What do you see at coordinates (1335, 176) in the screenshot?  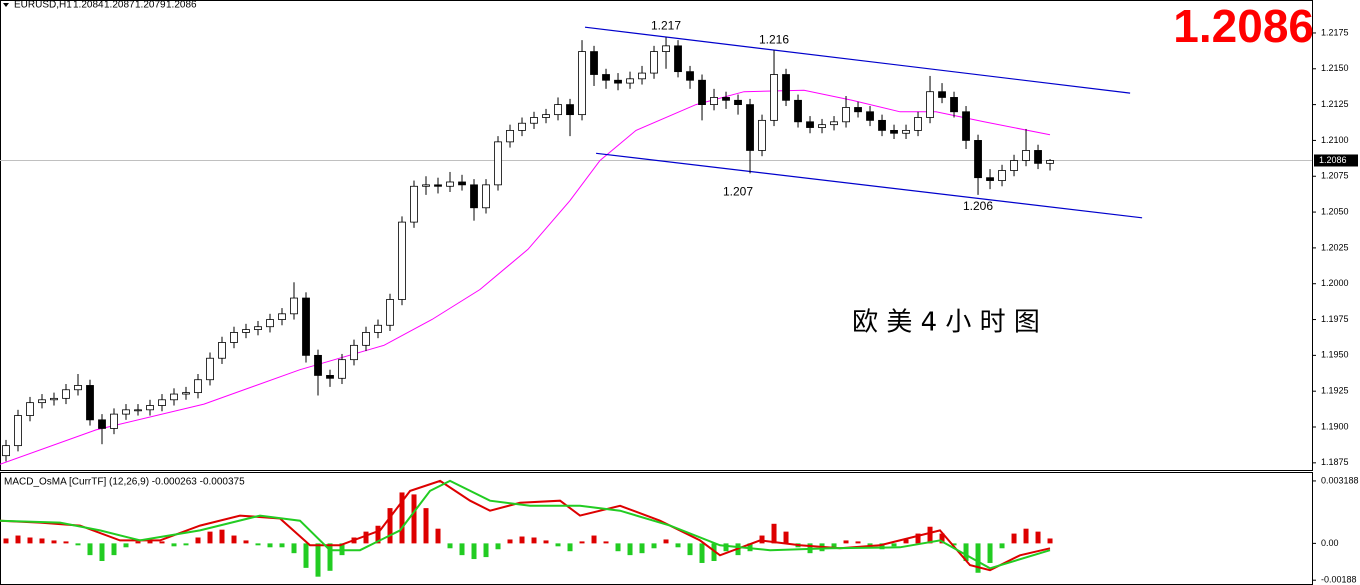 I see `y-tick-label: 1.2075` at bounding box center [1335, 176].